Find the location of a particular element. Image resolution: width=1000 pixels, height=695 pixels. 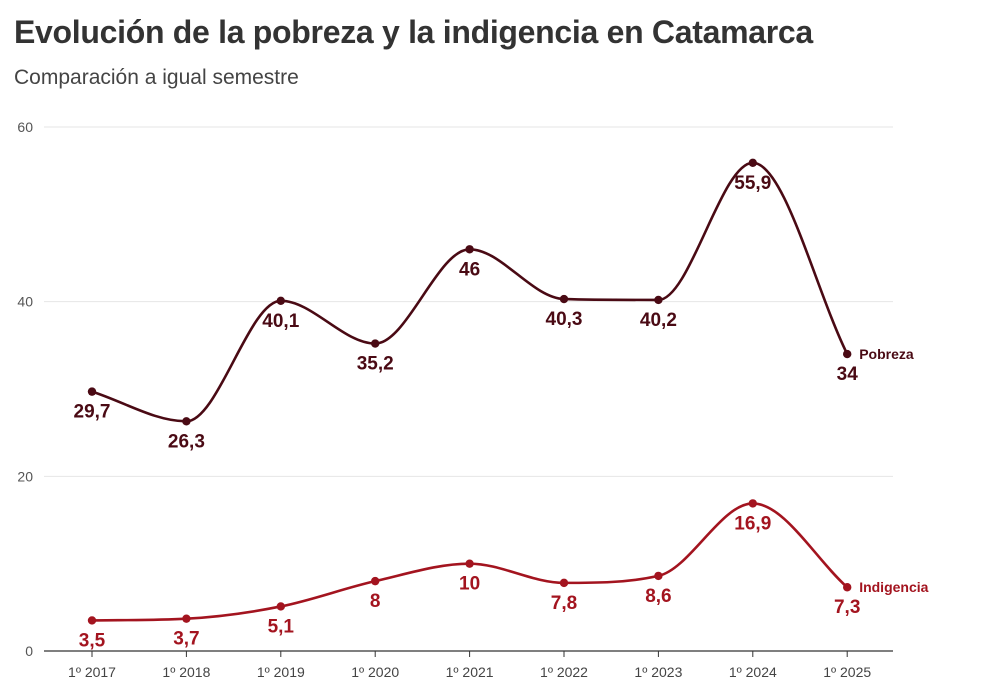

x-tick-label: 1º 2025 is located at coordinates (847, 672).